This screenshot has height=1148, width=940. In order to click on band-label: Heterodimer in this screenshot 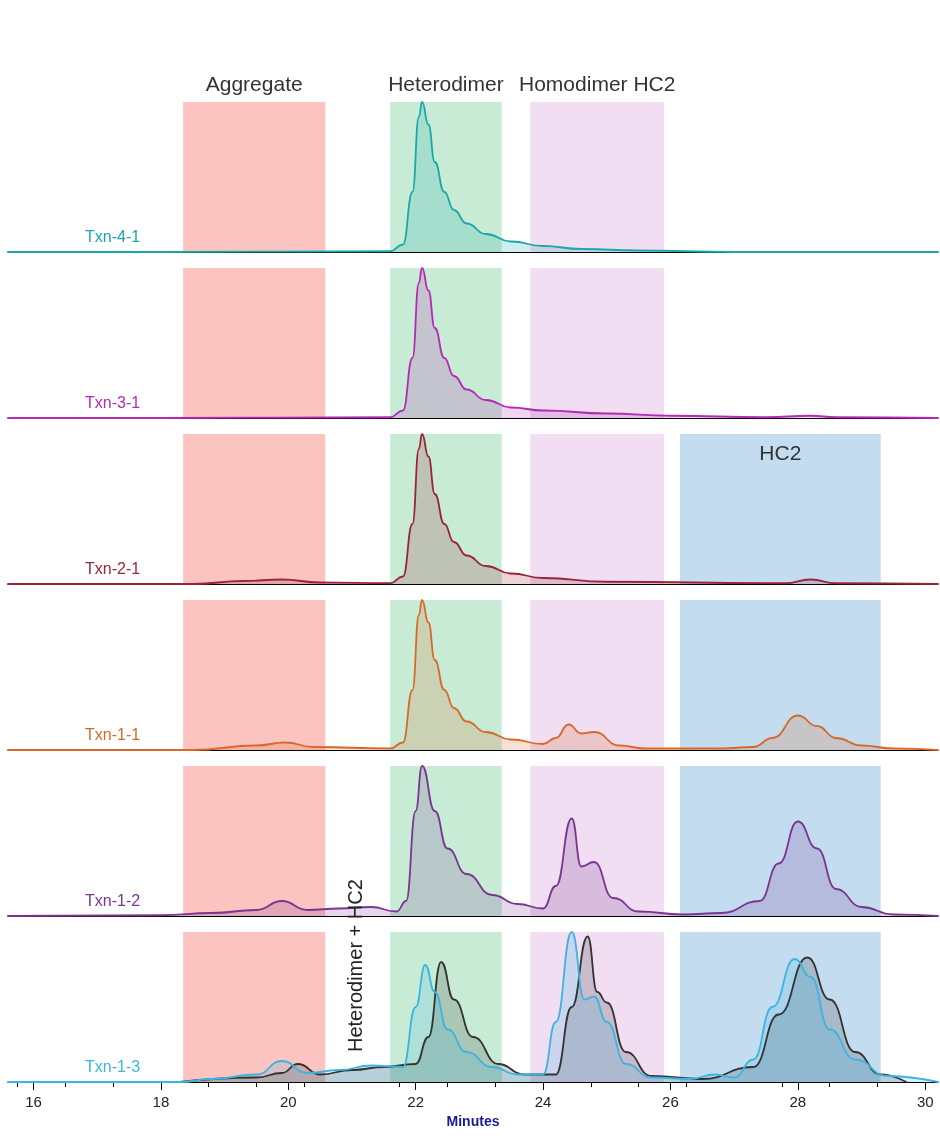, I will do `click(446, 83)`.